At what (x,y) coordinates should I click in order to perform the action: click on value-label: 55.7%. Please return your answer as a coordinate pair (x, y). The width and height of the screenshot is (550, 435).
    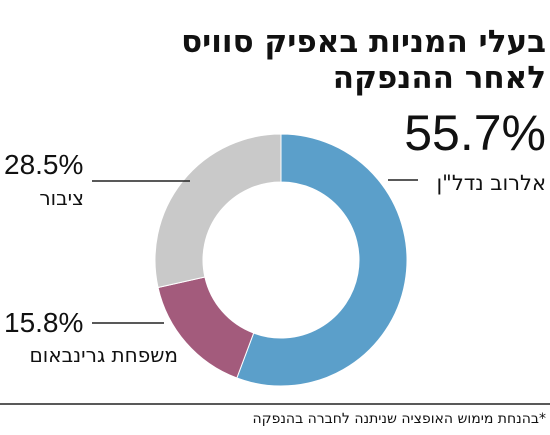
    Looking at the image, I should click on (475, 133).